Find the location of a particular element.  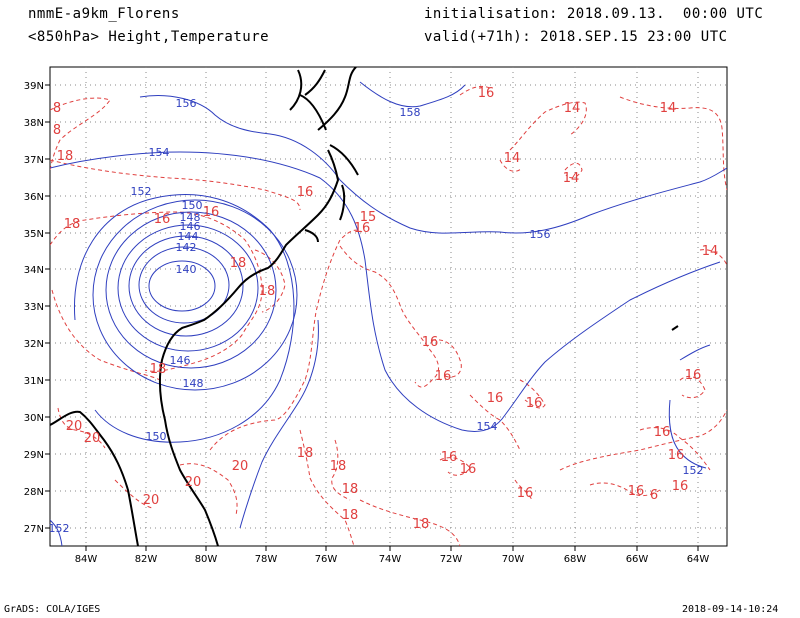

height-label: 144 is located at coordinates (188, 236).